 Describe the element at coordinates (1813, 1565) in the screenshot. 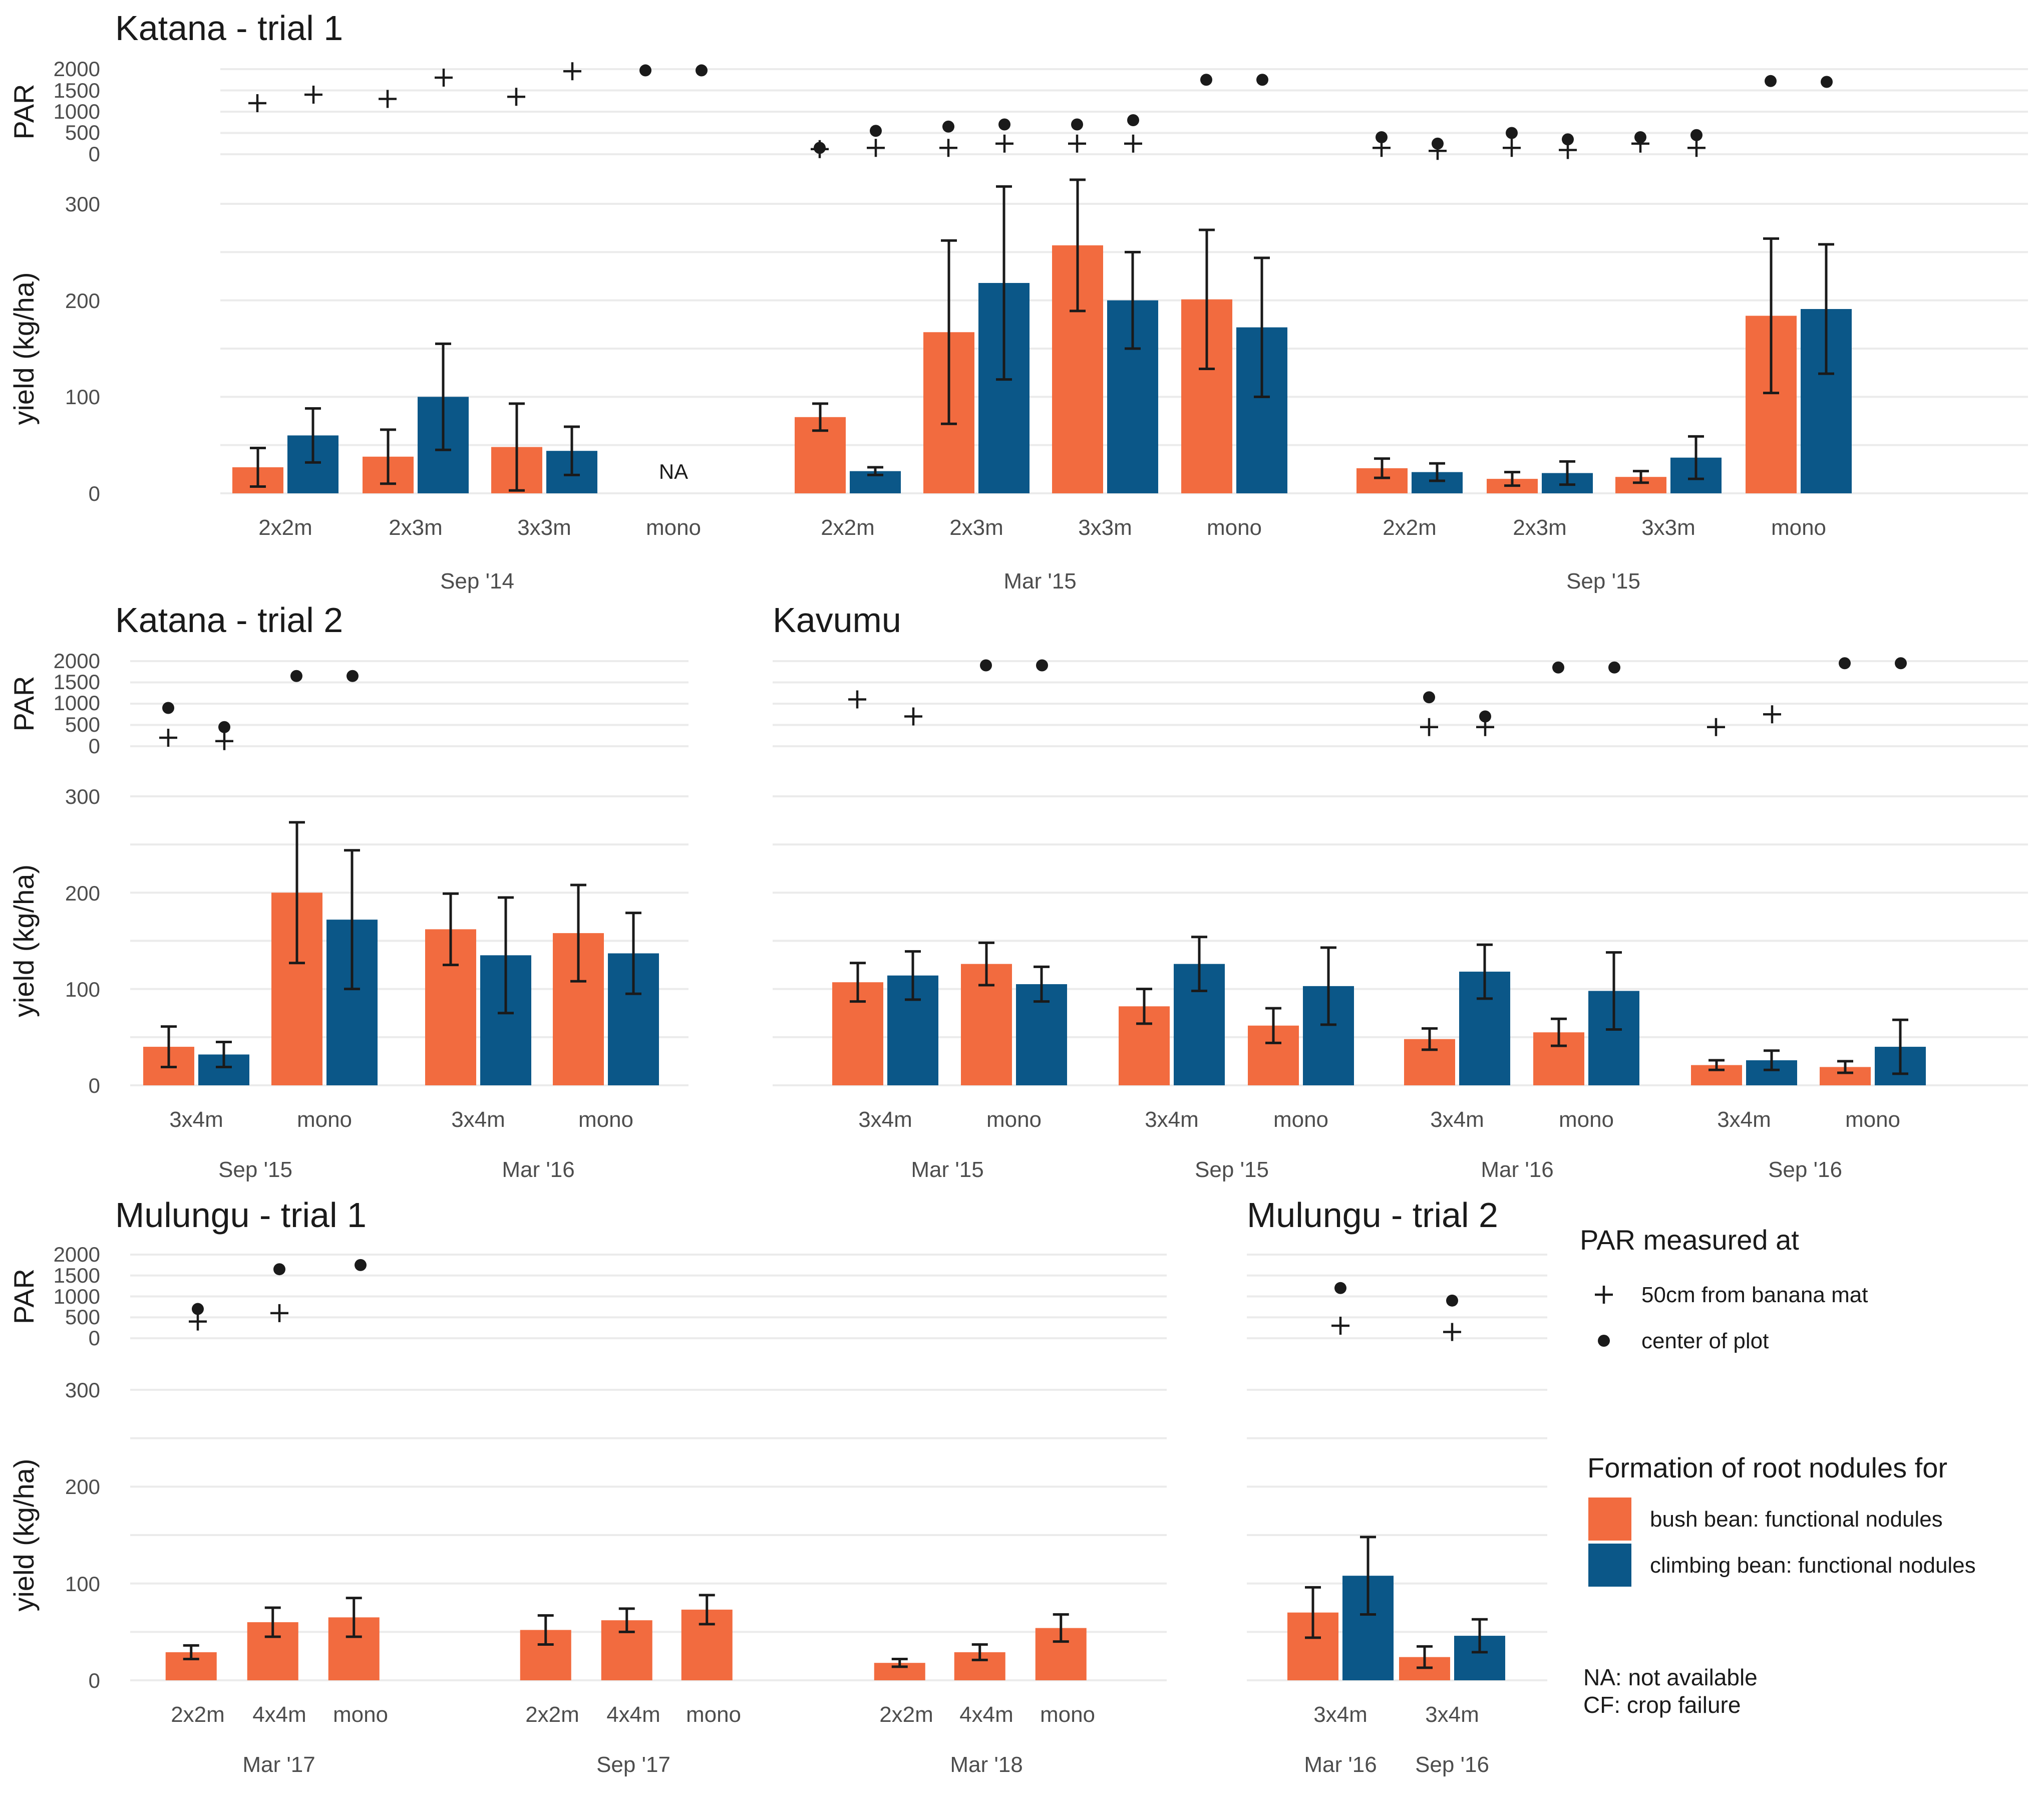

I see `legend-fill-item: climbing bean: functional nodules` at that location.